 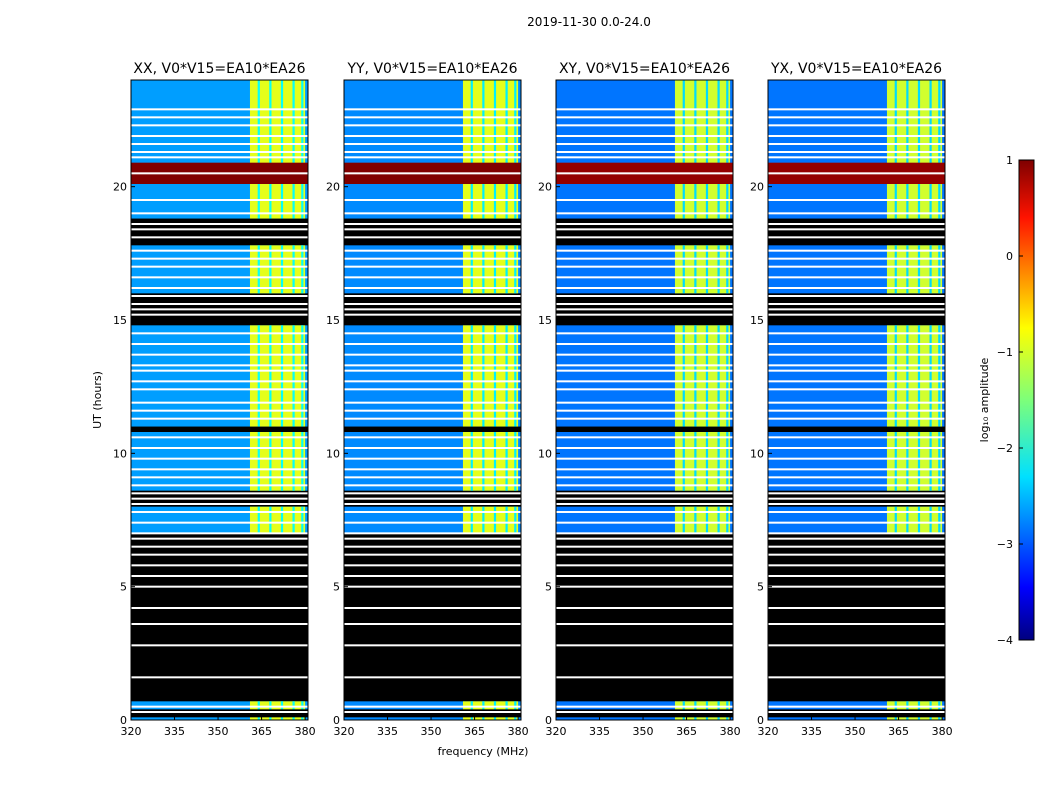 What do you see at coordinates (120, 320) in the screenshot?
I see `y-tick-label: 15` at bounding box center [120, 320].